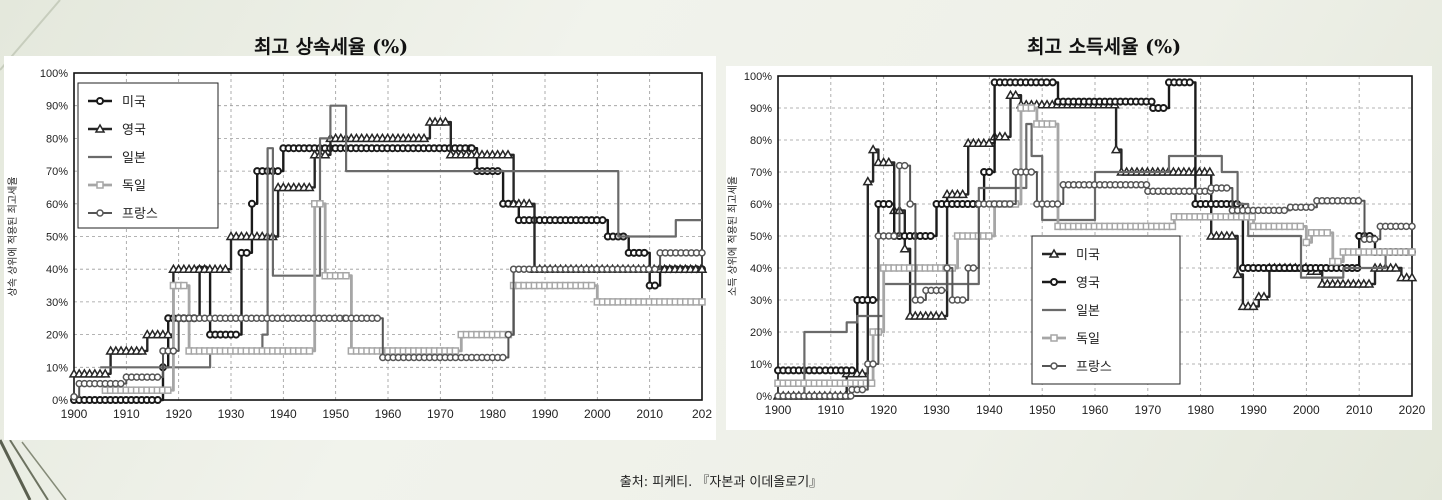 This screenshot has width=1442, height=500. Describe the element at coordinates (732, 236) in the screenshot. I see `y-axis-label: 소득 상위에 적용된 최고세율` at that location.